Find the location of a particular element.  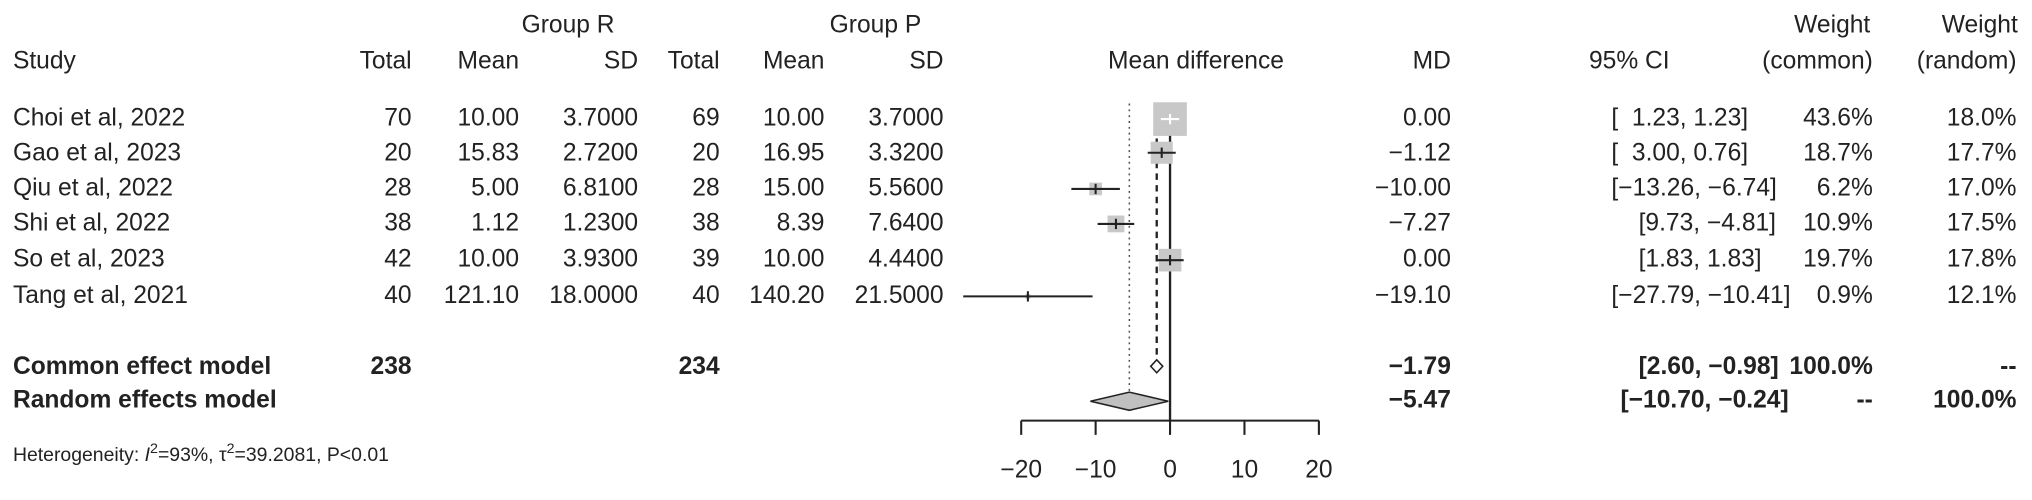

header-p-total: Total is located at coordinates (693, 61).